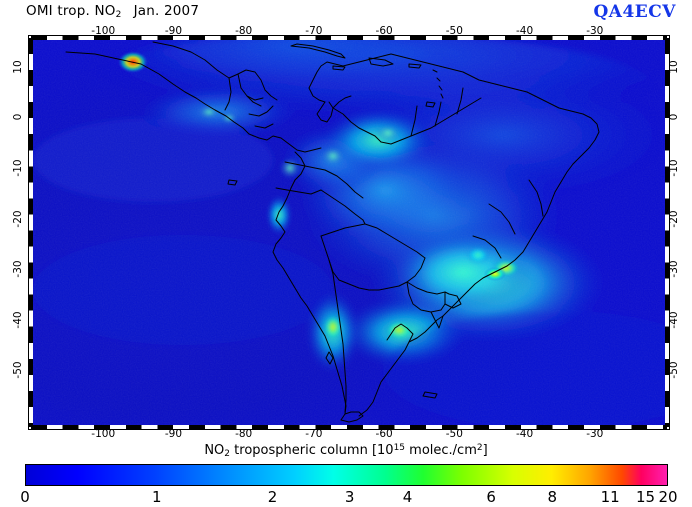 The height and width of the screenshot is (507, 692). I want to click on colorbar-tick-20: 20, so click(668, 497).